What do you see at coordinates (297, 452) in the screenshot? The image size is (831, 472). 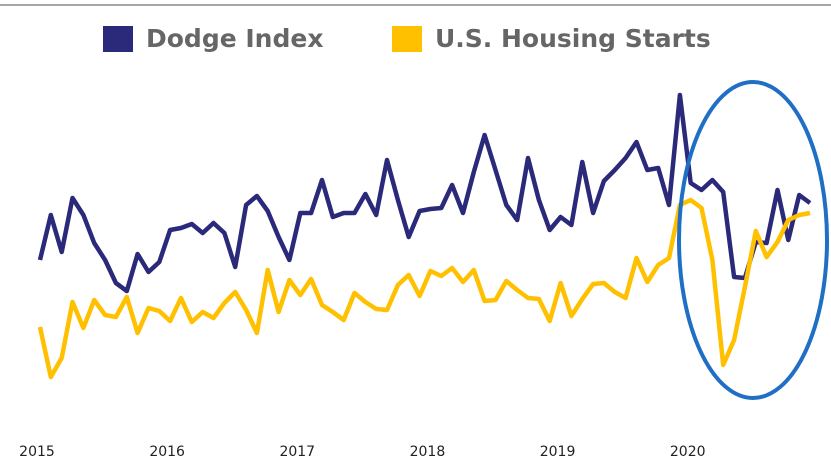 I see `x-tick-label: 2017` at bounding box center [297, 452].